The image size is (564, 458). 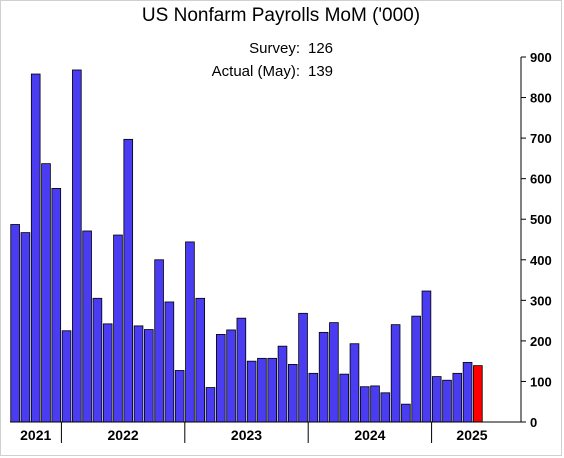 I want to click on y-tick-label: 300, so click(x=541, y=300).